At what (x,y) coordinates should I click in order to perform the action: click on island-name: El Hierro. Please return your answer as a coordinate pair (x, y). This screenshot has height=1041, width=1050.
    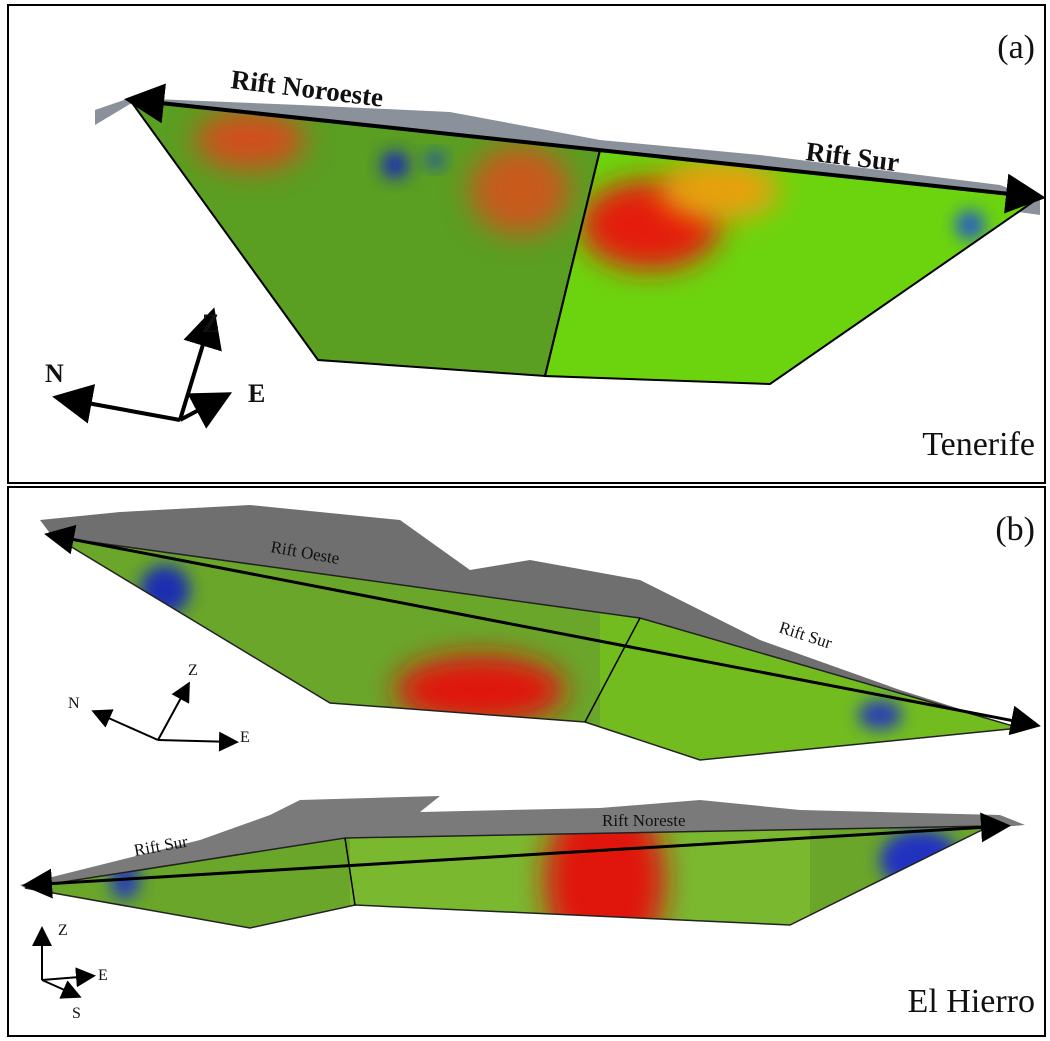
    Looking at the image, I should click on (971, 1001).